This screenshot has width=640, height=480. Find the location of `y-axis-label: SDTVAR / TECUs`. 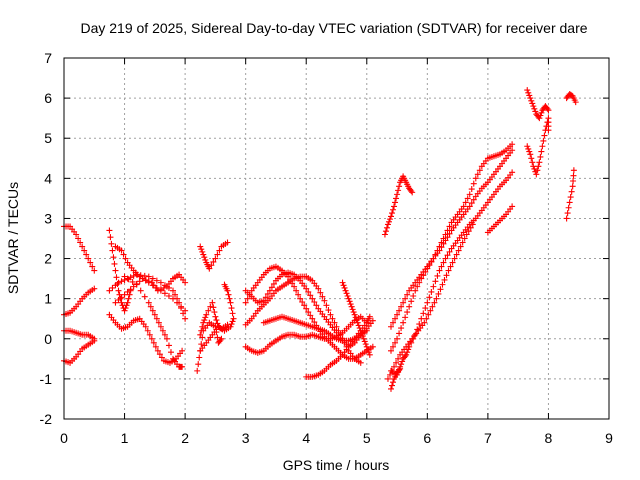

y-axis-label: SDTVAR / TECUs is located at coordinates (13, 238).